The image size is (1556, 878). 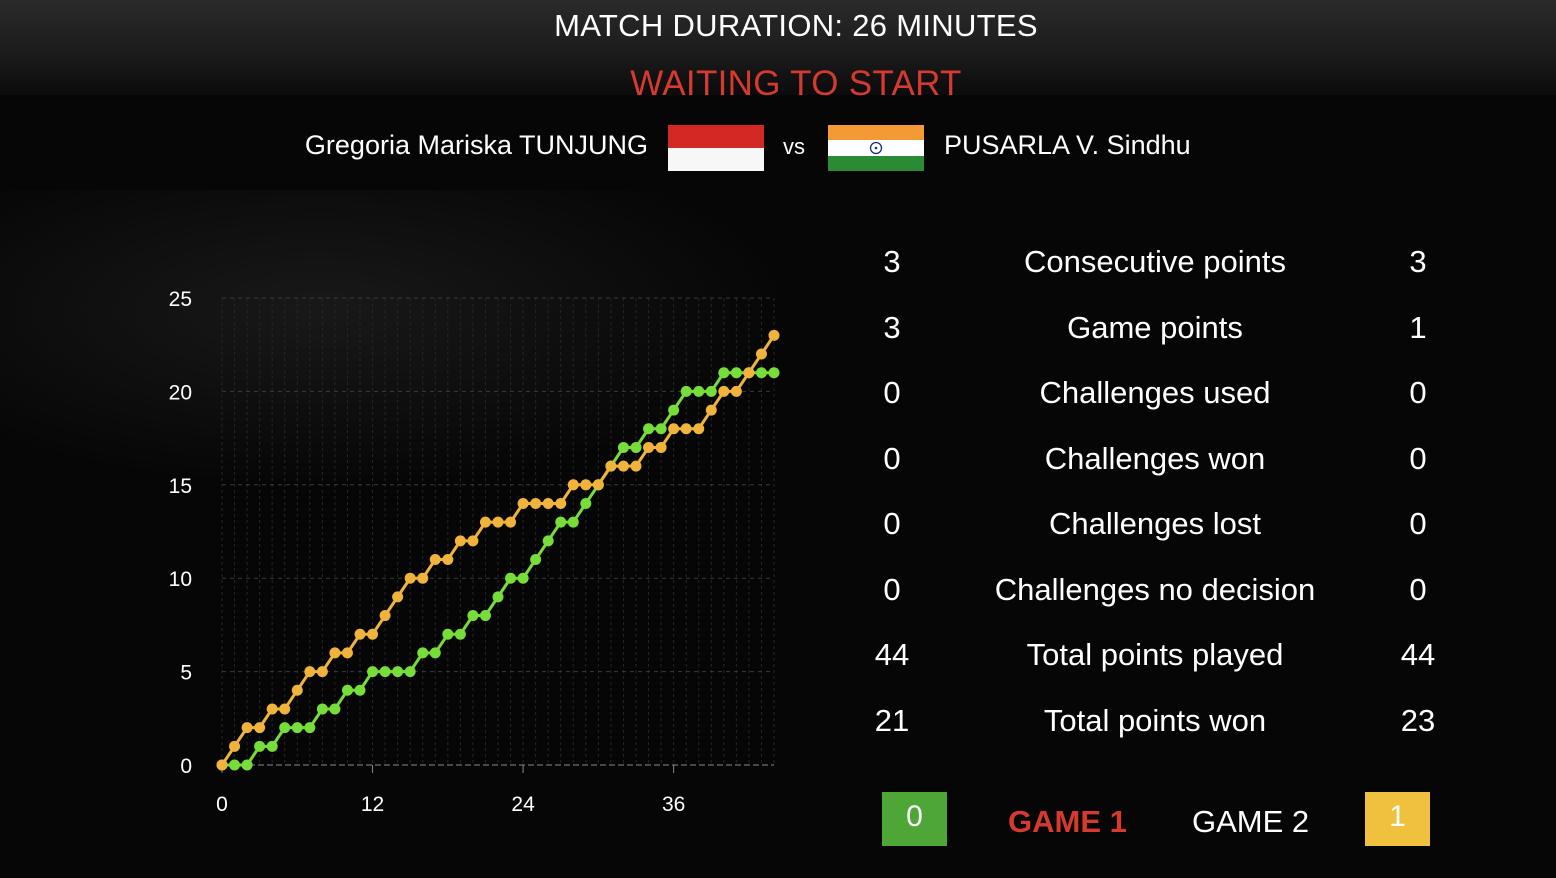 What do you see at coordinates (778, 47) in the screenshot?
I see `header-background` at bounding box center [778, 47].